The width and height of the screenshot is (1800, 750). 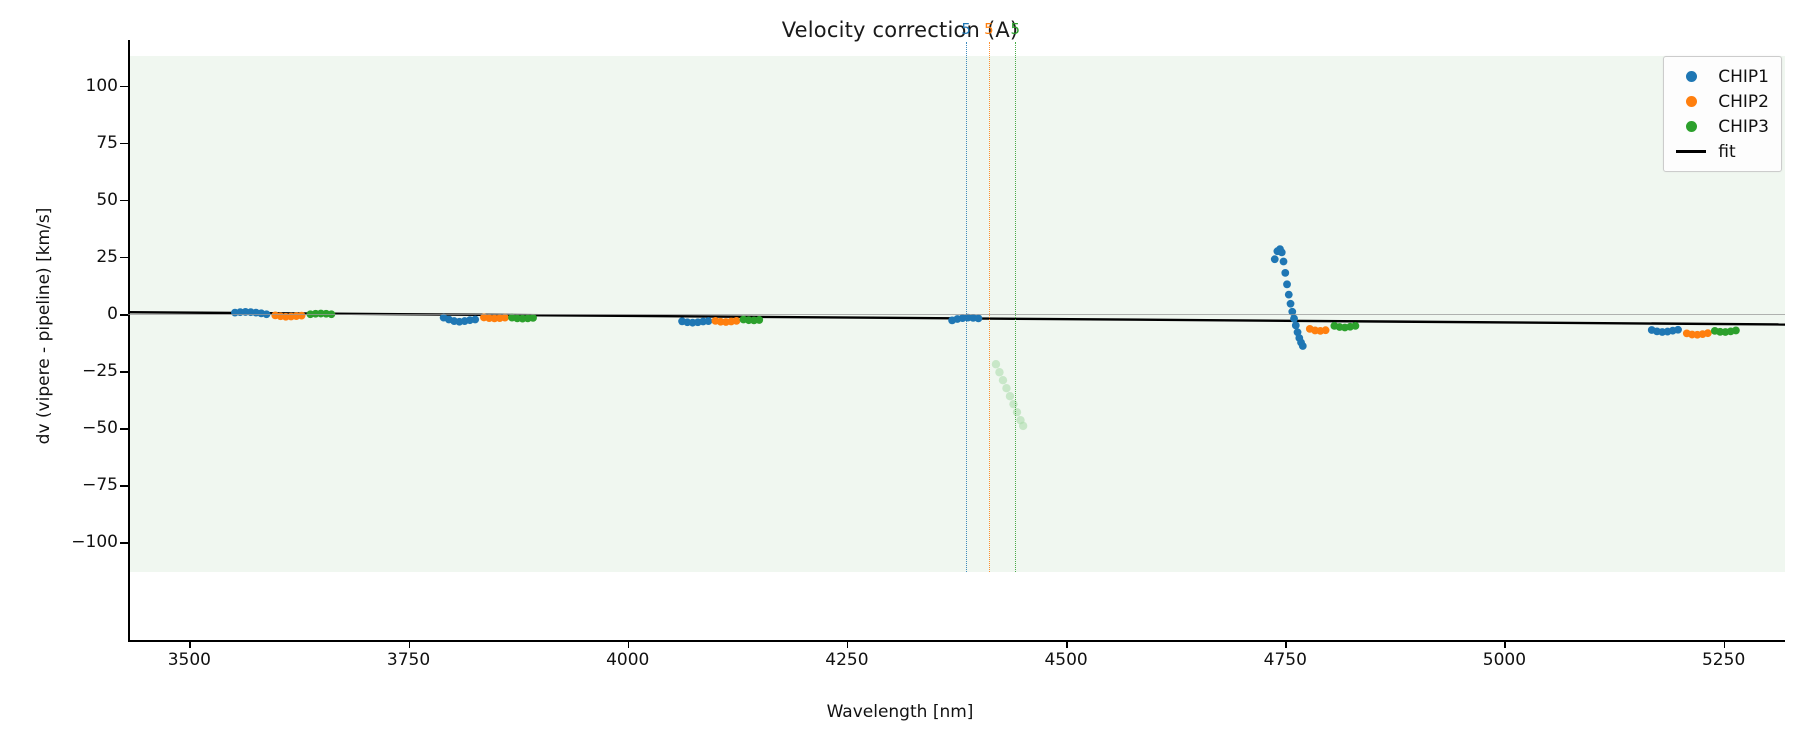 I want to click on axis-spine-left, so click(x=129, y=340).